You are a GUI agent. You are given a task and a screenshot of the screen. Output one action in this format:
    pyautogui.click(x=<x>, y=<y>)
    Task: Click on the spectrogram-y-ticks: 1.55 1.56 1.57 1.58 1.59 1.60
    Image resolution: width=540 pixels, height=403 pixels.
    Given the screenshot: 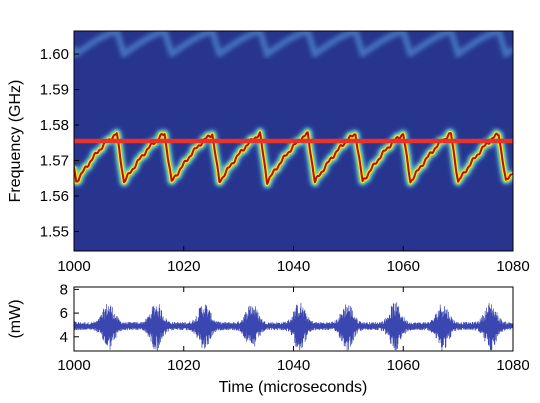 What is the action you would take?
    pyautogui.click(x=59, y=143)
    